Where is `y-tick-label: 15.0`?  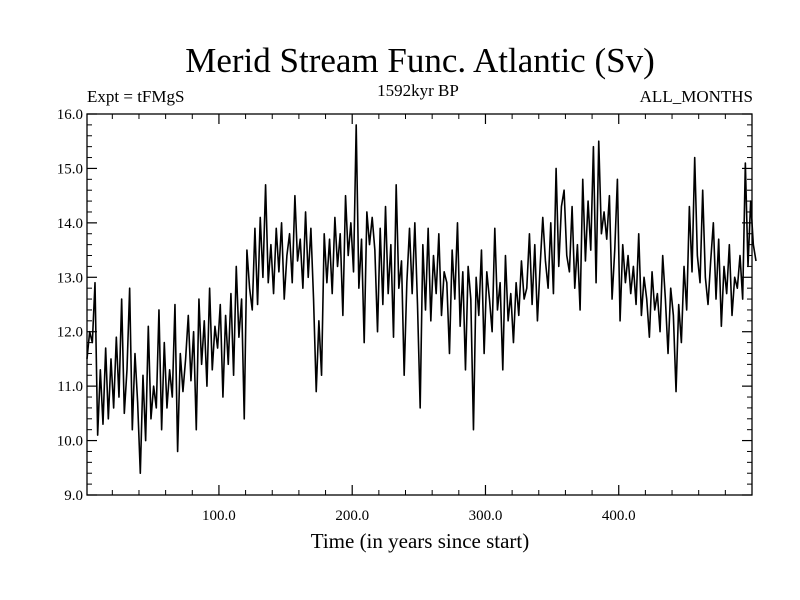
y-tick-label: 15.0 is located at coordinates (70, 169).